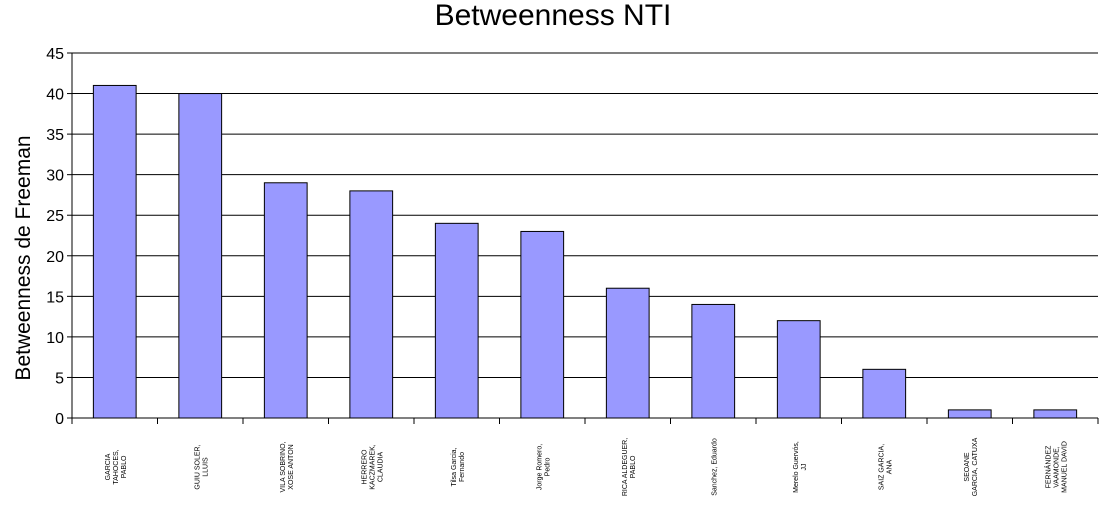  I want to click on x-tick-label-line: FERNÁNDEZ, so click(1047, 467).